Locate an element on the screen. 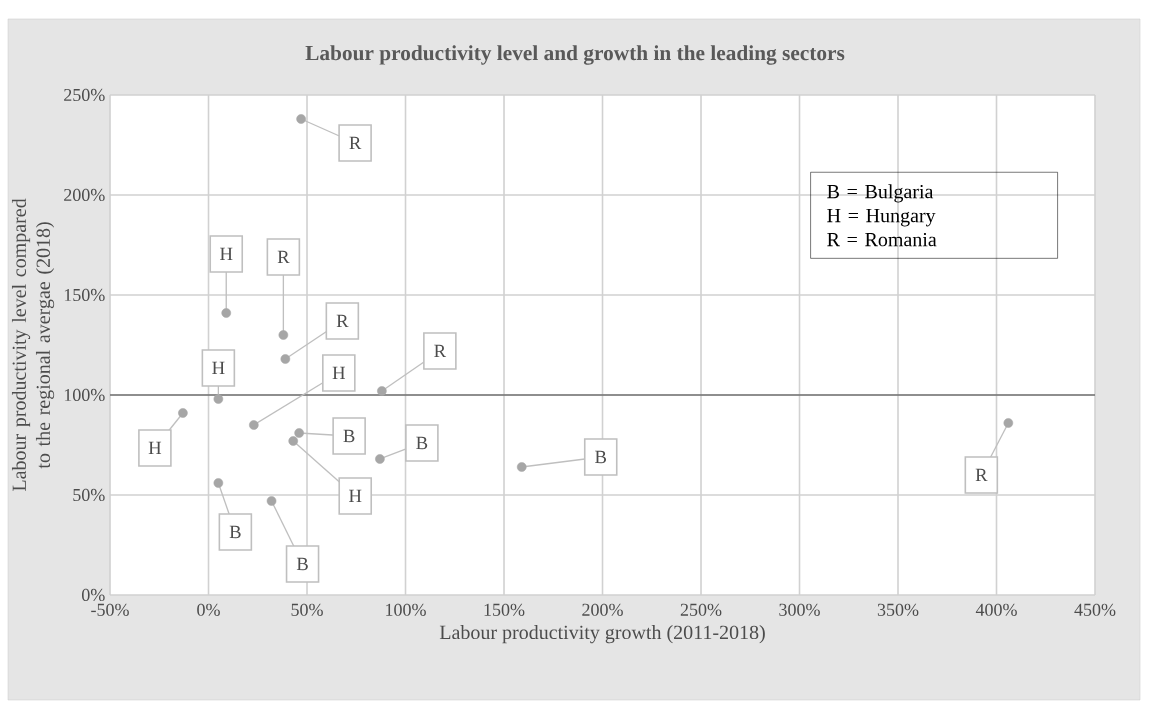 The width and height of the screenshot is (1151, 709). y-tick-label: 250% is located at coordinates (84, 95).